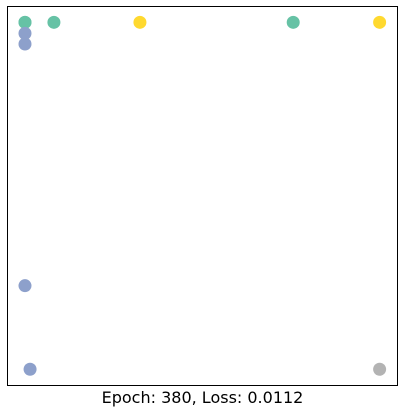 This screenshot has width=405, height=413. I want to click on chart-caption: Epoch: 380, Loss: 0.0112, so click(202, 397).